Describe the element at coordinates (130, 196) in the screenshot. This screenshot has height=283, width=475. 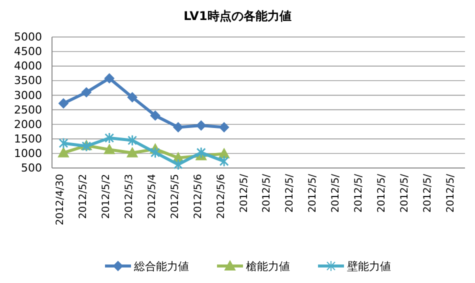
I see `x-tick-label: 2012/5/3` at that location.